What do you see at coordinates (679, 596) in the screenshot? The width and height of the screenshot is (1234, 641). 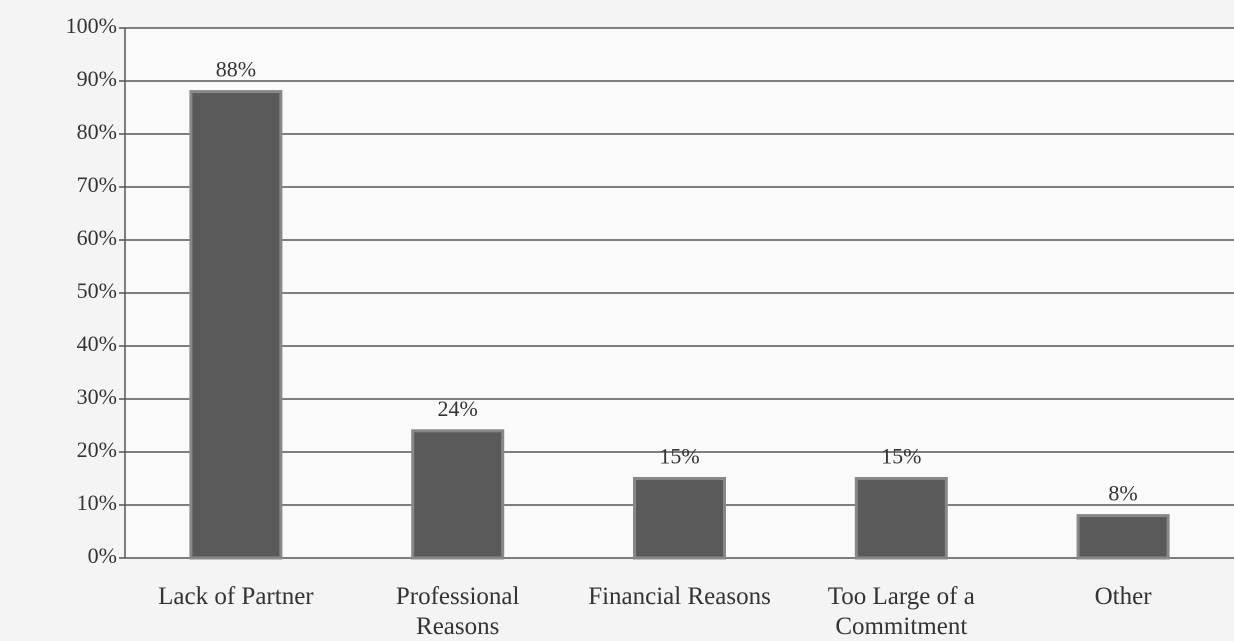 I see `x-tick-label: Financial Reasons` at bounding box center [679, 596].